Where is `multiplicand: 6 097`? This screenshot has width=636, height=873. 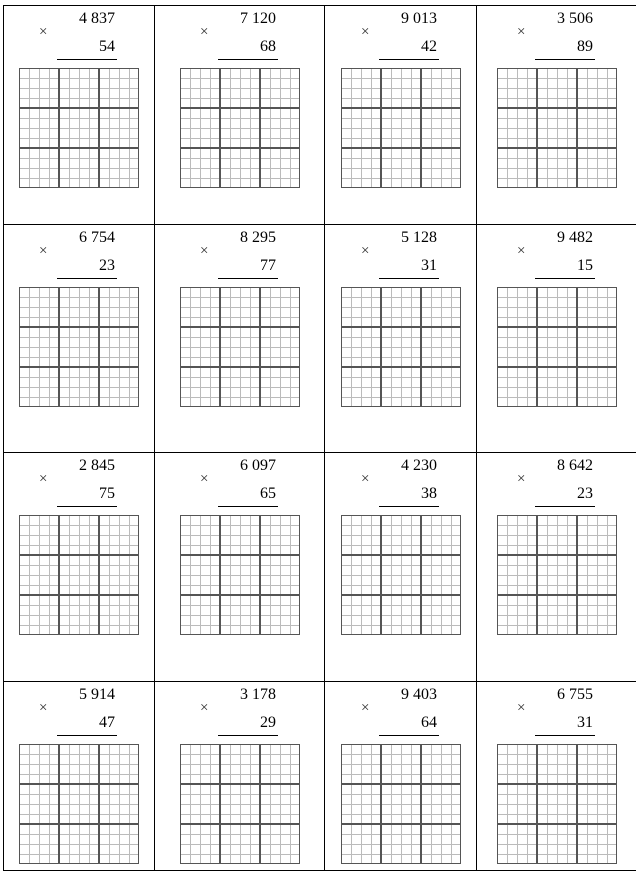
multiplicand: 6 097 is located at coordinates (258, 465).